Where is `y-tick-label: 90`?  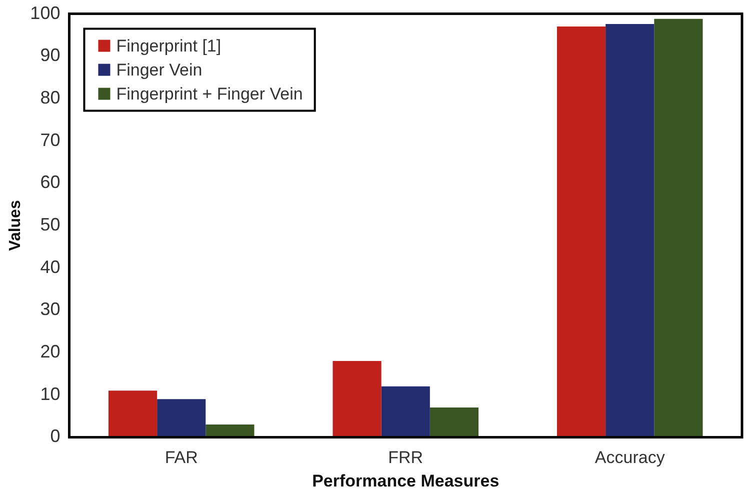 y-tick-label: 90 is located at coordinates (50, 55).